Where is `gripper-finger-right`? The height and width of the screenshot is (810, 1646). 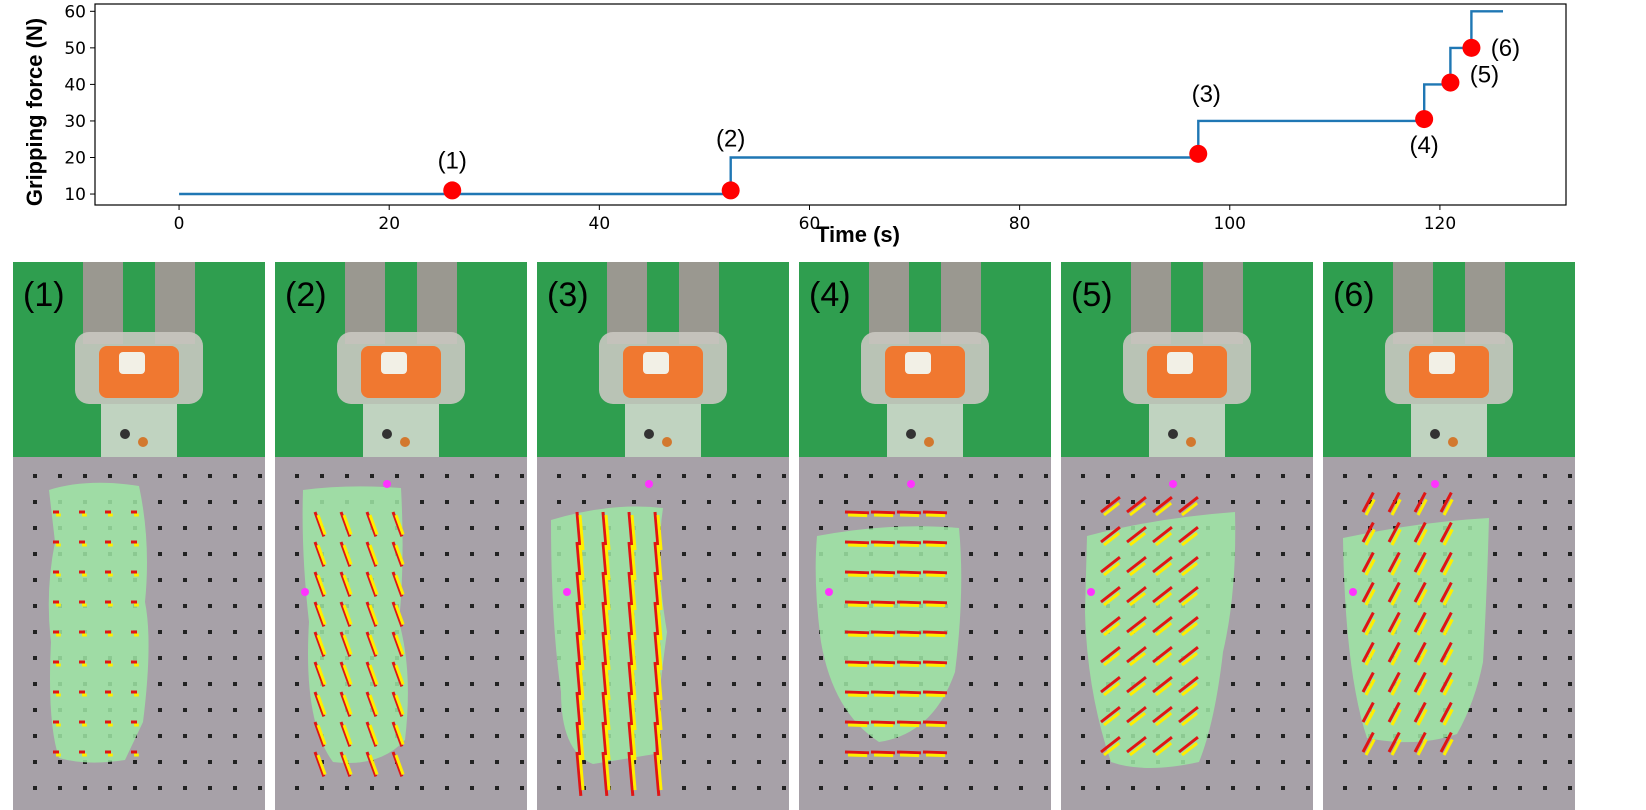
gripper-finger-right is located at coordinates (437, 303).